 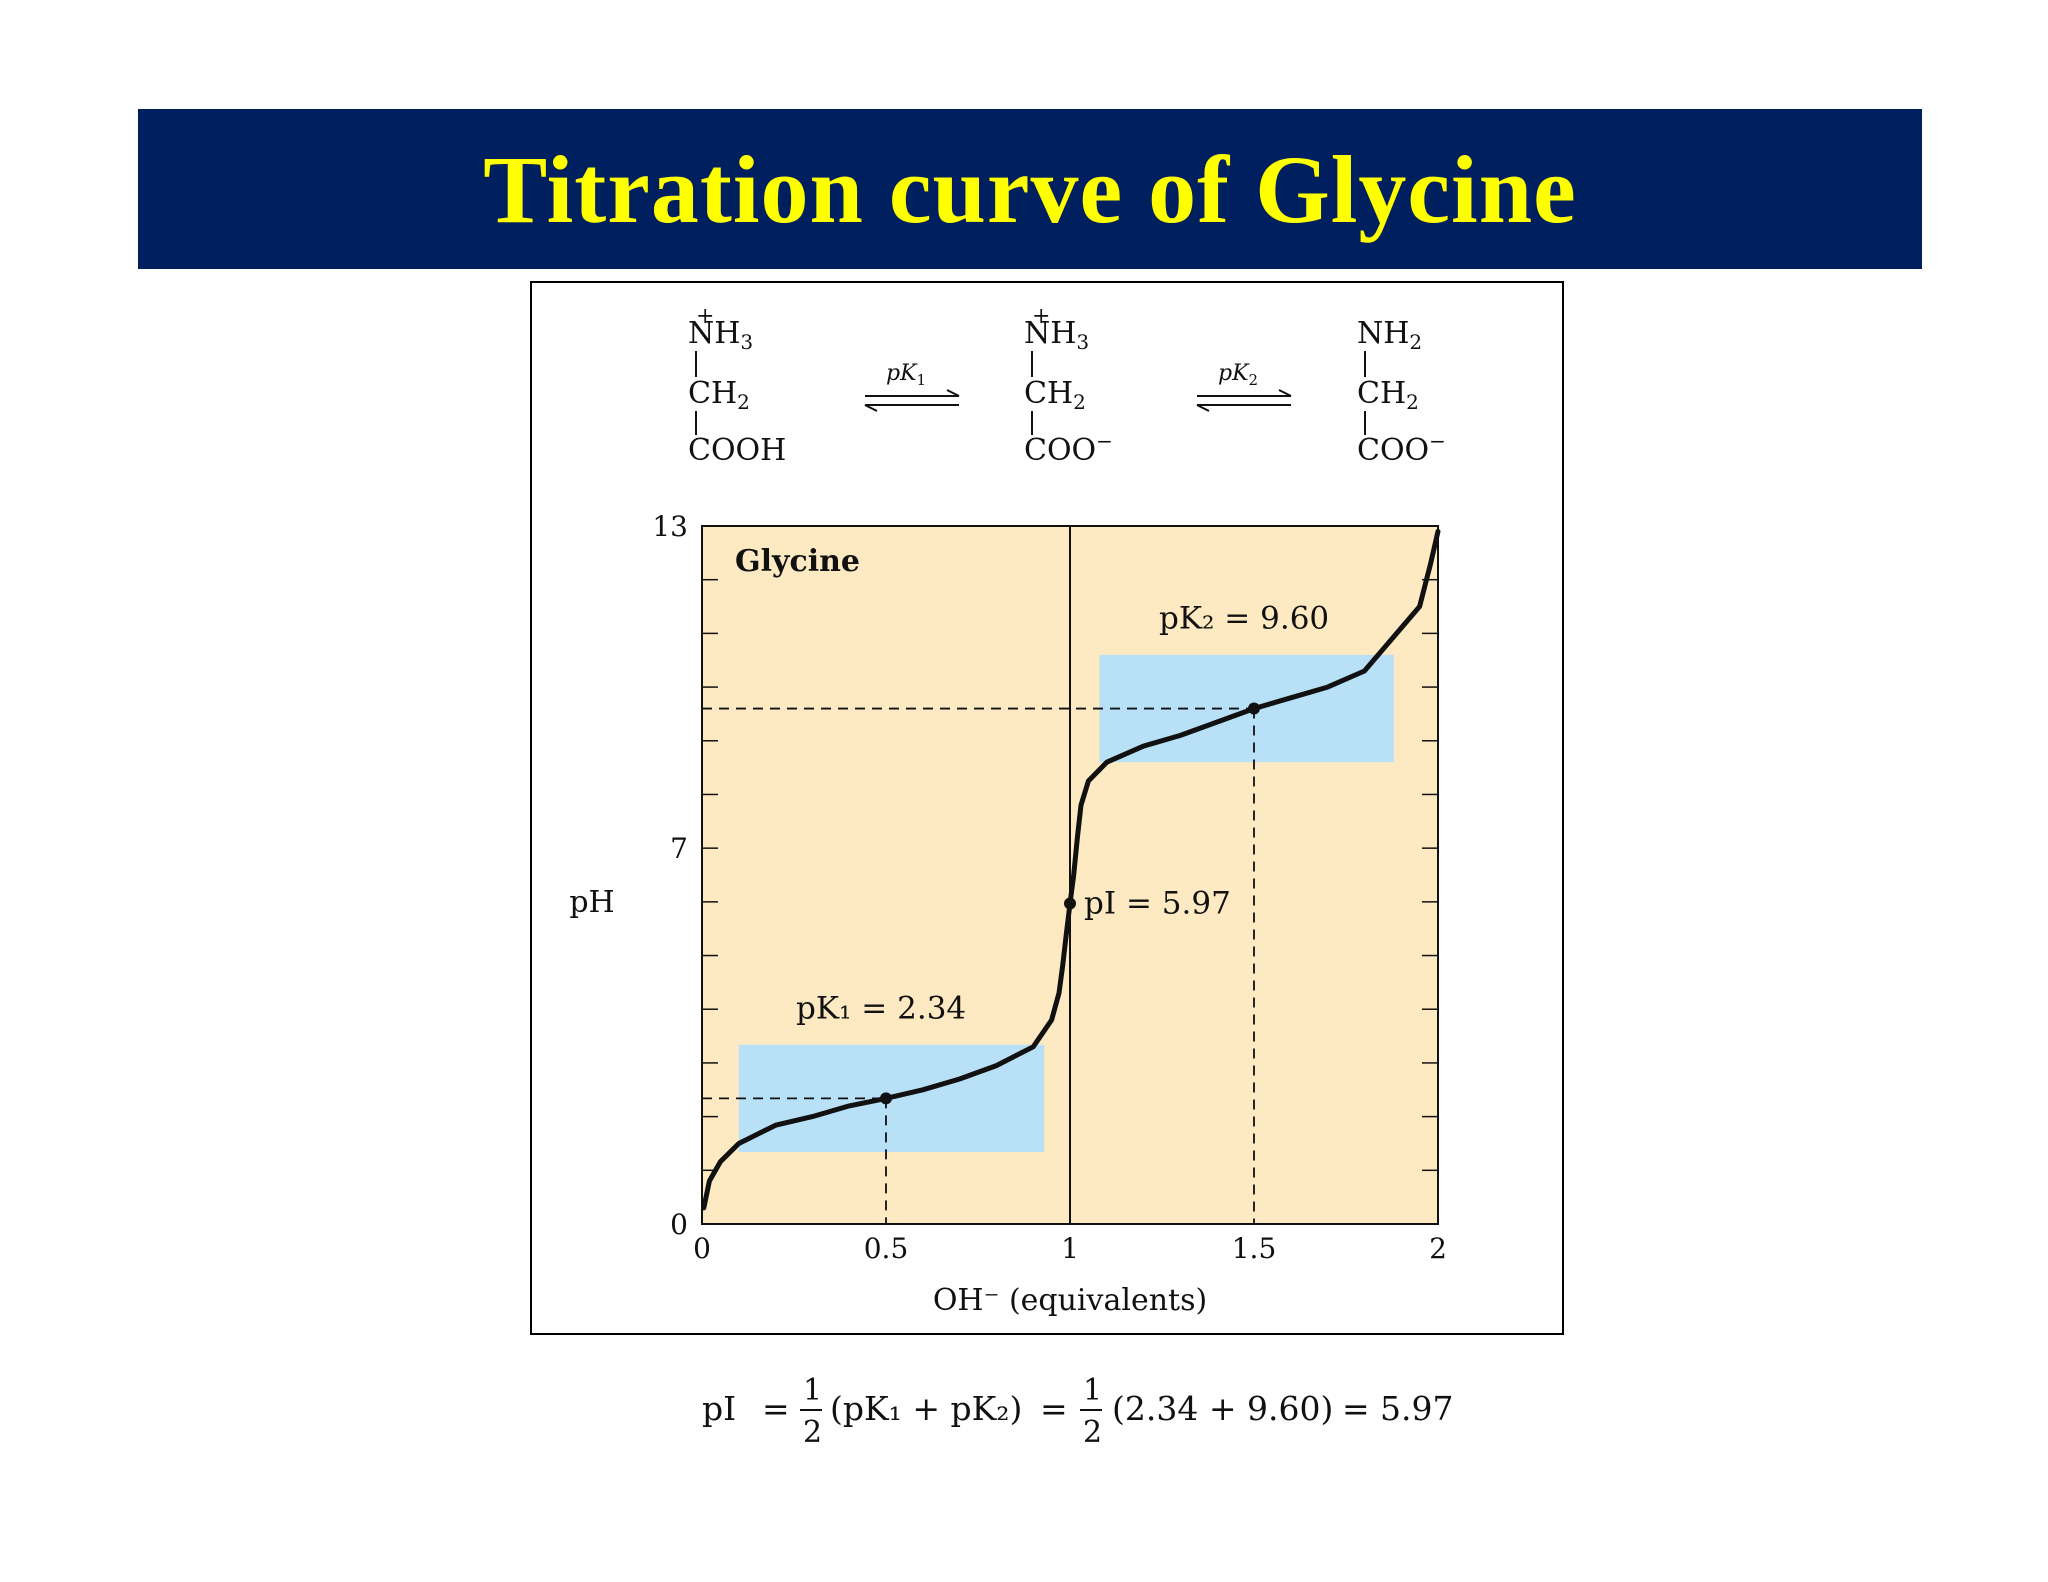 What do you see at coordinates (719, 395) in the screenshot?
I see `species-1-mid: CH2` at bounding box center [719, 395].